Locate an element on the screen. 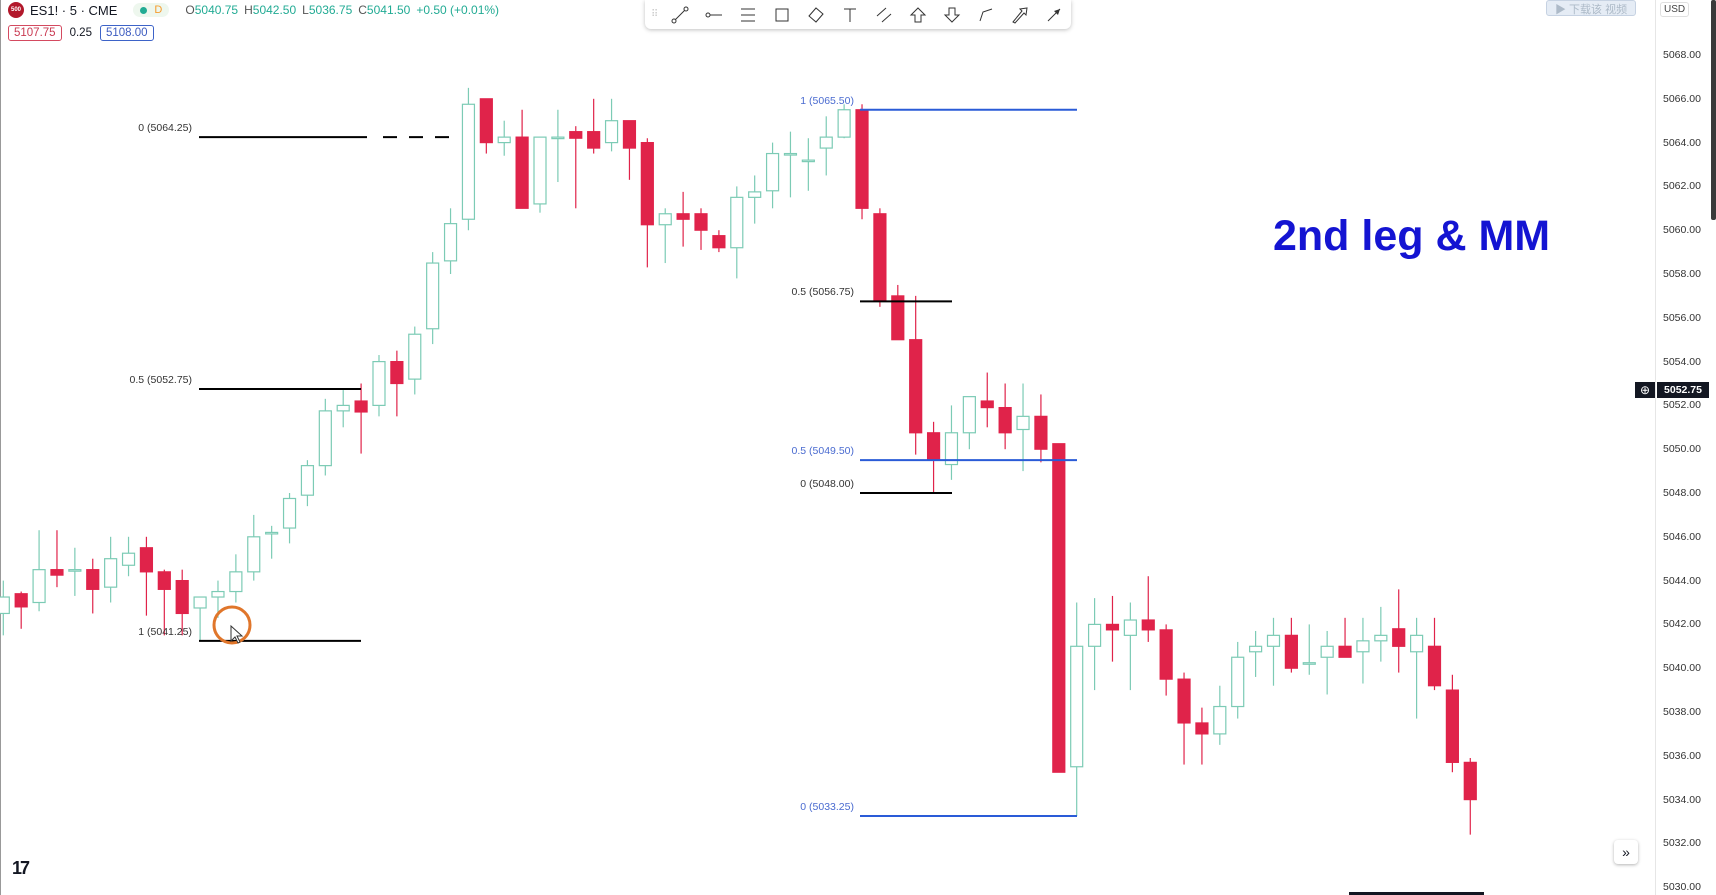 The width and height of the screenshot is (1716, 895). video-download-overlay: ▶ 下载该 视频 is located at coordinates (1591, 8).